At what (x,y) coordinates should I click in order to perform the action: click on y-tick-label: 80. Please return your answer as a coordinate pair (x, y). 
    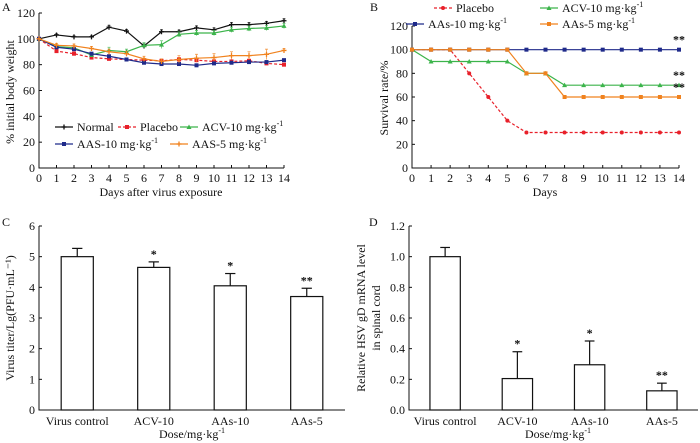
    Looking at the image, I should click on (402, 73).